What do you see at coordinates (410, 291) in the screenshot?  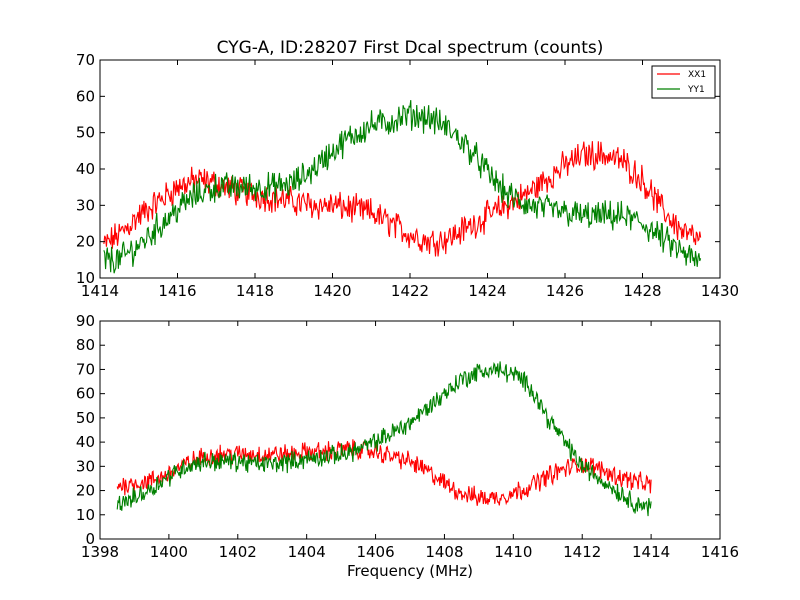 I see `top-x-tick-label: 1422` at bounding box center [410, 291].